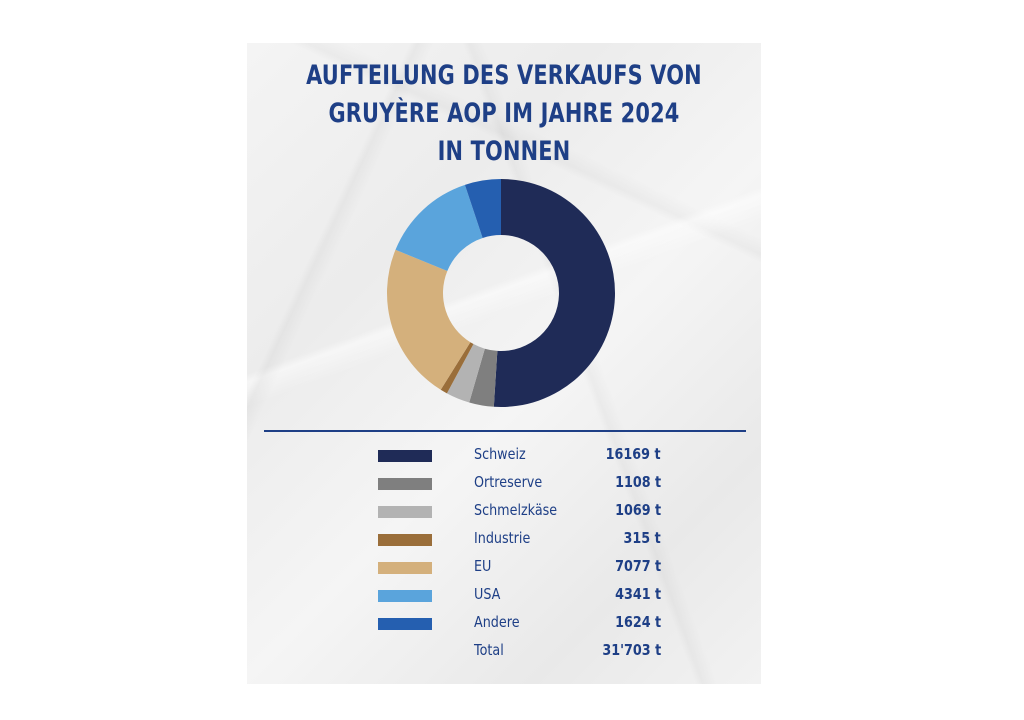 The height and width of the screenshot is (720, 1024). I want to click on legend-row-ortreserve: Ortreserve 1108 t, so click(504, 485).